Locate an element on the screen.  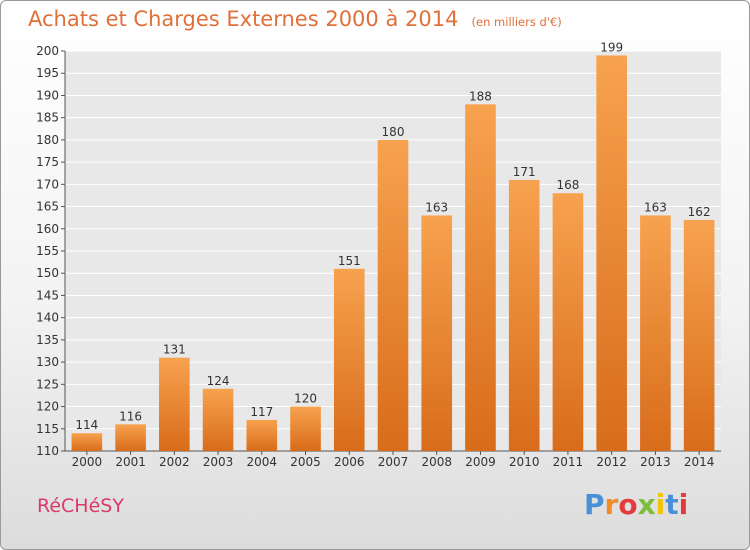
data-label: 168 is located at coordinates (567, 185).